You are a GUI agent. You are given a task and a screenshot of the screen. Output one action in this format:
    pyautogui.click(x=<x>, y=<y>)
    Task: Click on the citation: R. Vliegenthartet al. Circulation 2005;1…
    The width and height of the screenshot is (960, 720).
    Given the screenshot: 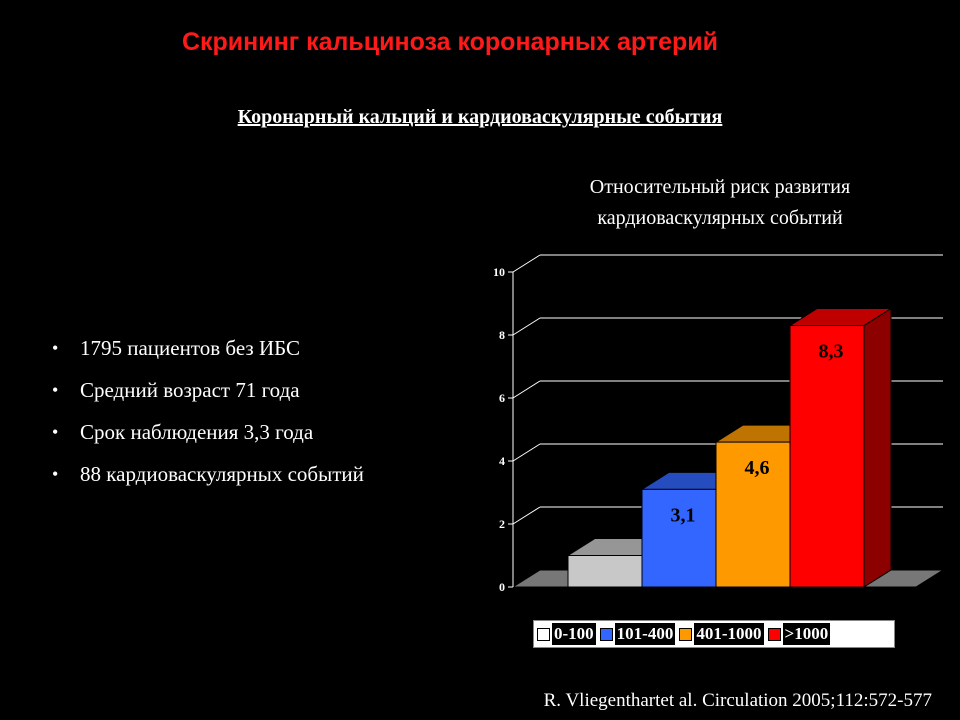 What is the action you would take?
    pyautogui.click(x=737, y=700)
    